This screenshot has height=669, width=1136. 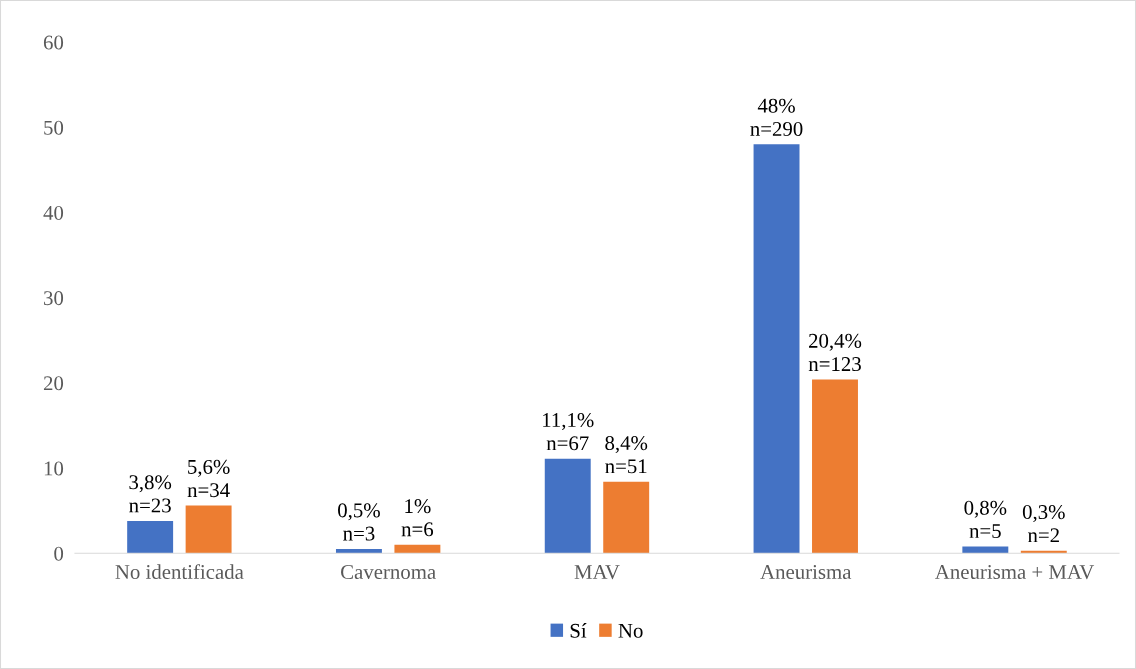 What do you see at coordinates (630, 630) in the screenshot?
I see `legend-label: No` at bounding box center [630, 630].